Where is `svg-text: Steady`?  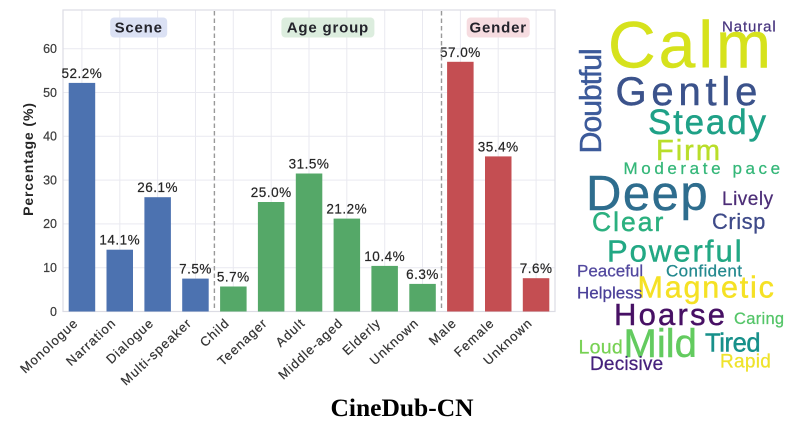 svg-text: Steady is located at coordinates (708, 122).